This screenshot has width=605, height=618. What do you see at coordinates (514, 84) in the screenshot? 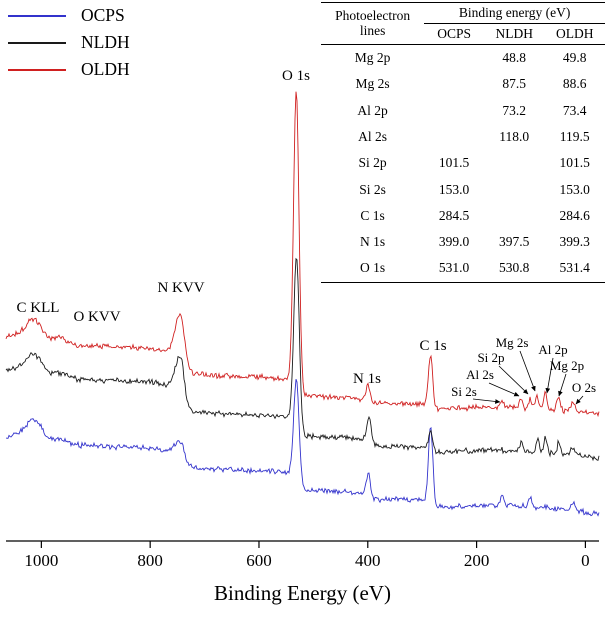
I see `binding-energy-value: 87.5` at bounding box center [514, 84].